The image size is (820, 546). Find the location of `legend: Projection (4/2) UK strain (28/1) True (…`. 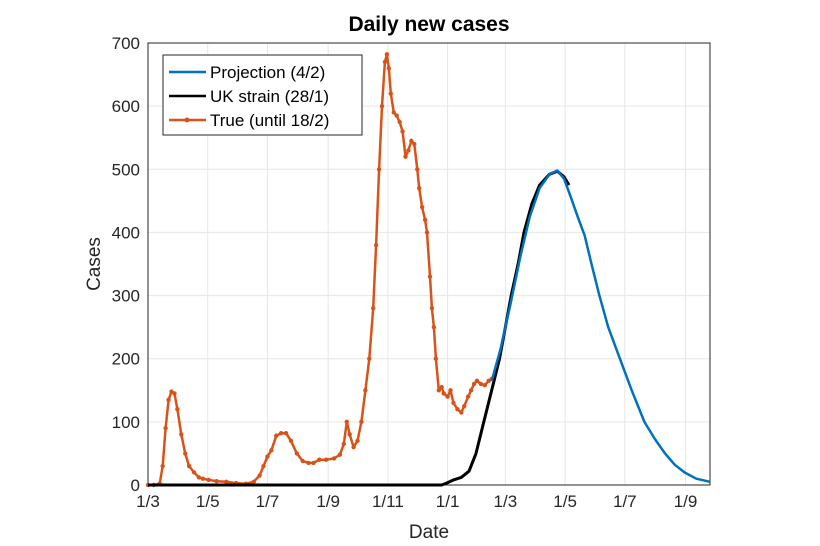

legend: Projection (4/2) UK strain (28/1) True (… is located at coordinates (262, 95).